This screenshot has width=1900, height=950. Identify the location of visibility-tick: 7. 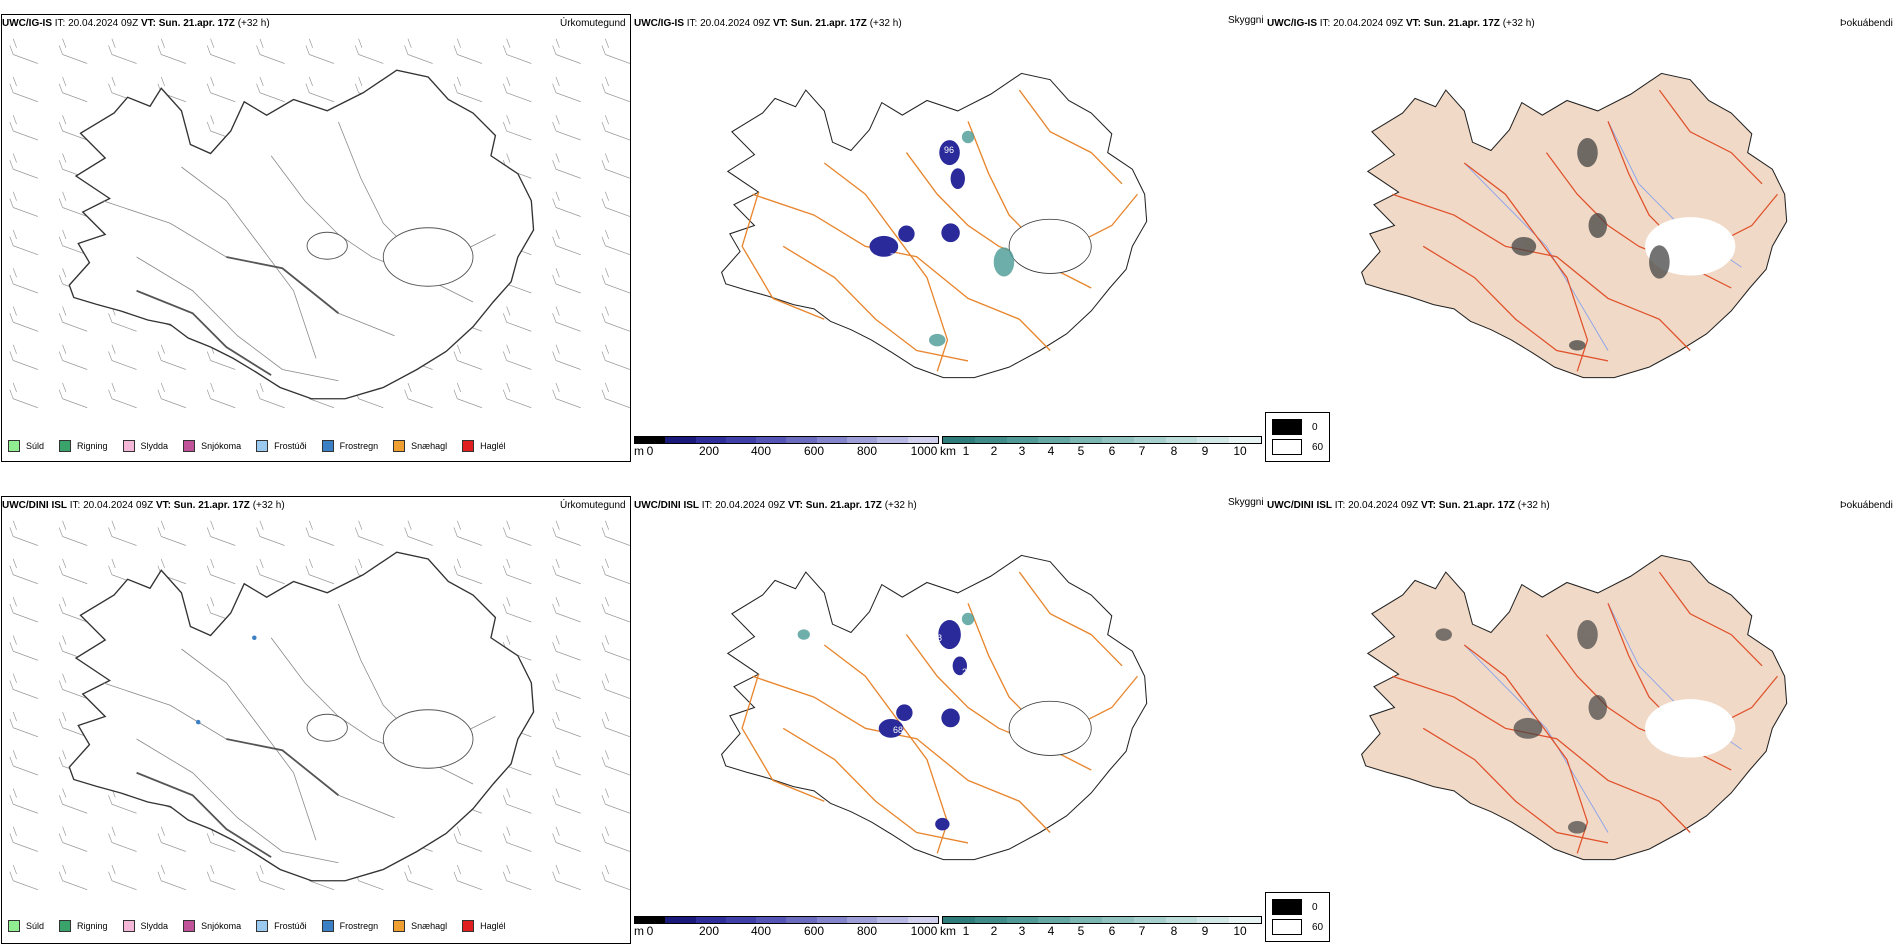
(1142, 451).